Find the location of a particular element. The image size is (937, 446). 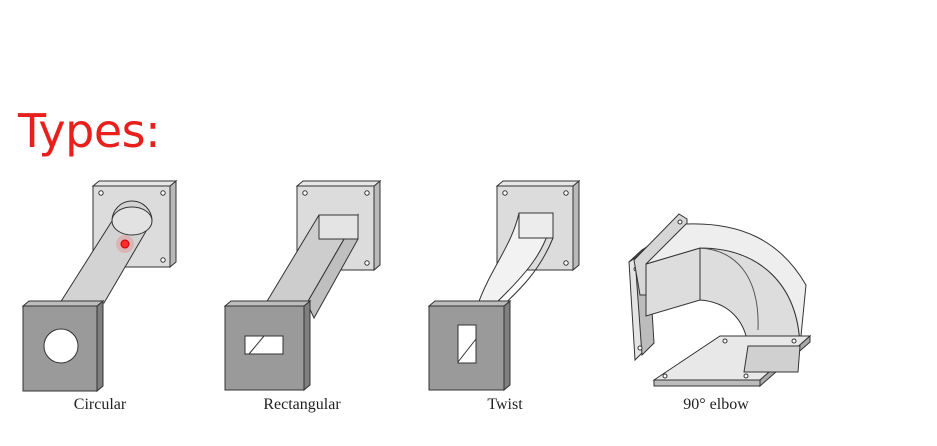

caption-elbow: 90° elbow is located at coordinates (716, 404).